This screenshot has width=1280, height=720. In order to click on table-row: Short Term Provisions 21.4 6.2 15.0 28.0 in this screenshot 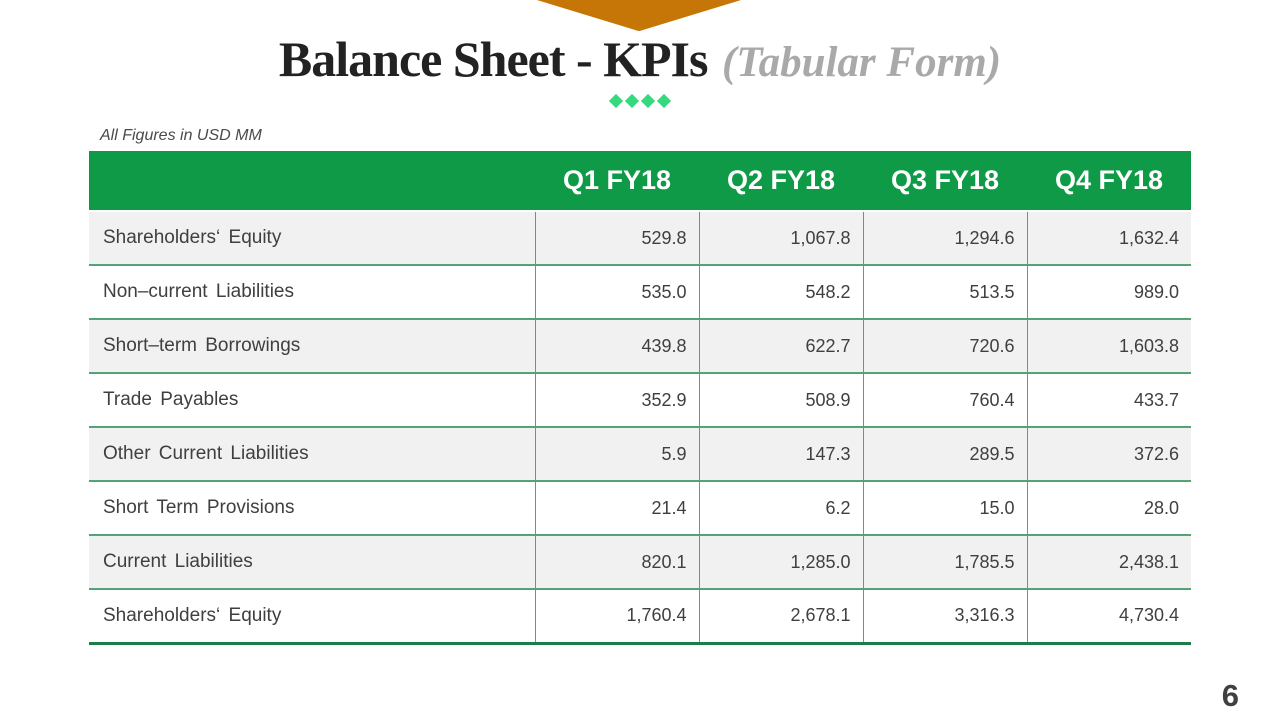, I will do `click(640, 507)`.